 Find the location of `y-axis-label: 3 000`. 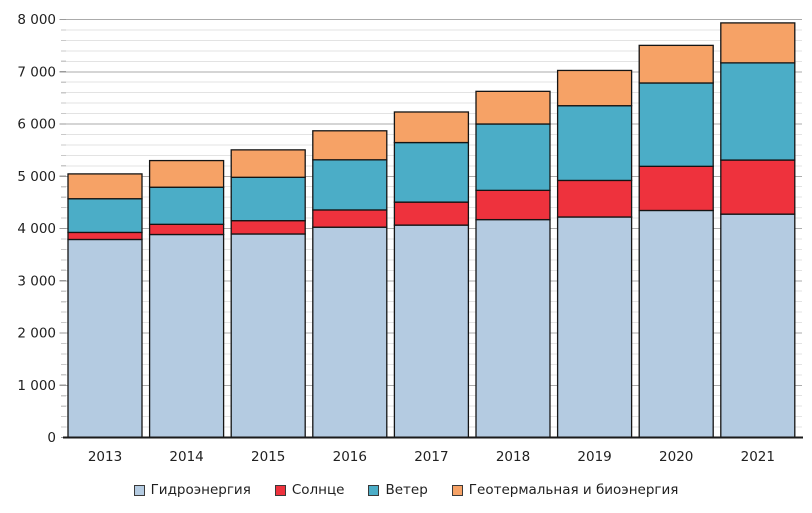

y-axis-label: 3 000 is located at coordinates (36, 281).